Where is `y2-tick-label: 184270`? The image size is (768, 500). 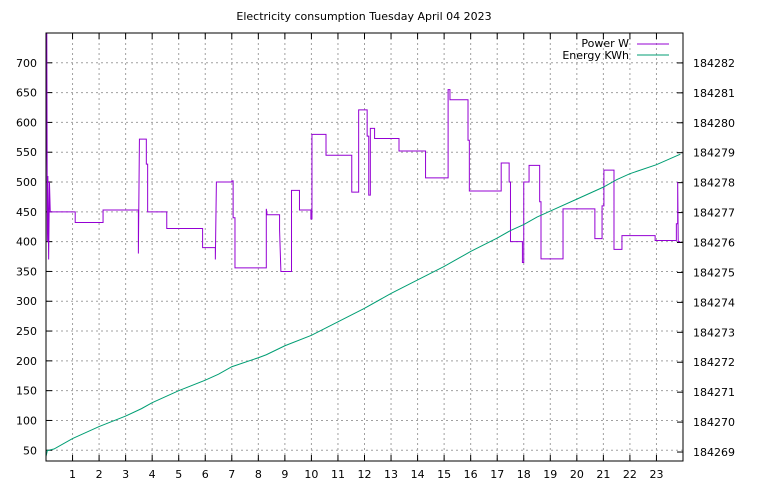 y2-tick-label: 184270 is located at coordinates (714, 422).